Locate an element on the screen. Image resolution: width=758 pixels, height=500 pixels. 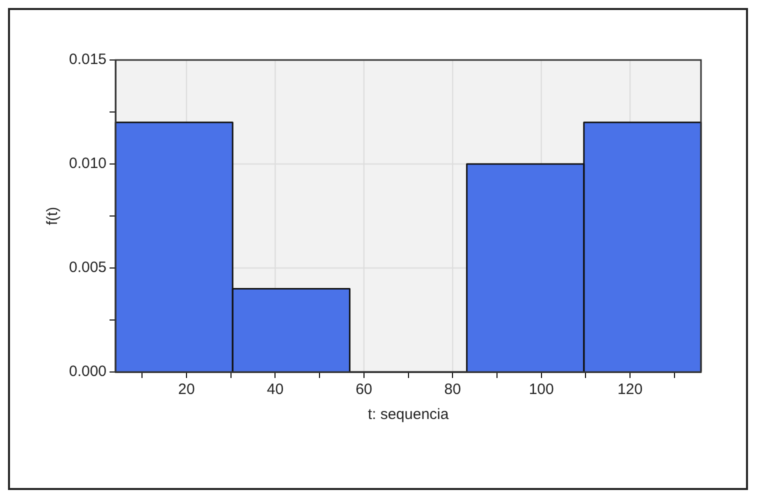
y-tick-label: 0.010 is located at coordinates (87, 163).